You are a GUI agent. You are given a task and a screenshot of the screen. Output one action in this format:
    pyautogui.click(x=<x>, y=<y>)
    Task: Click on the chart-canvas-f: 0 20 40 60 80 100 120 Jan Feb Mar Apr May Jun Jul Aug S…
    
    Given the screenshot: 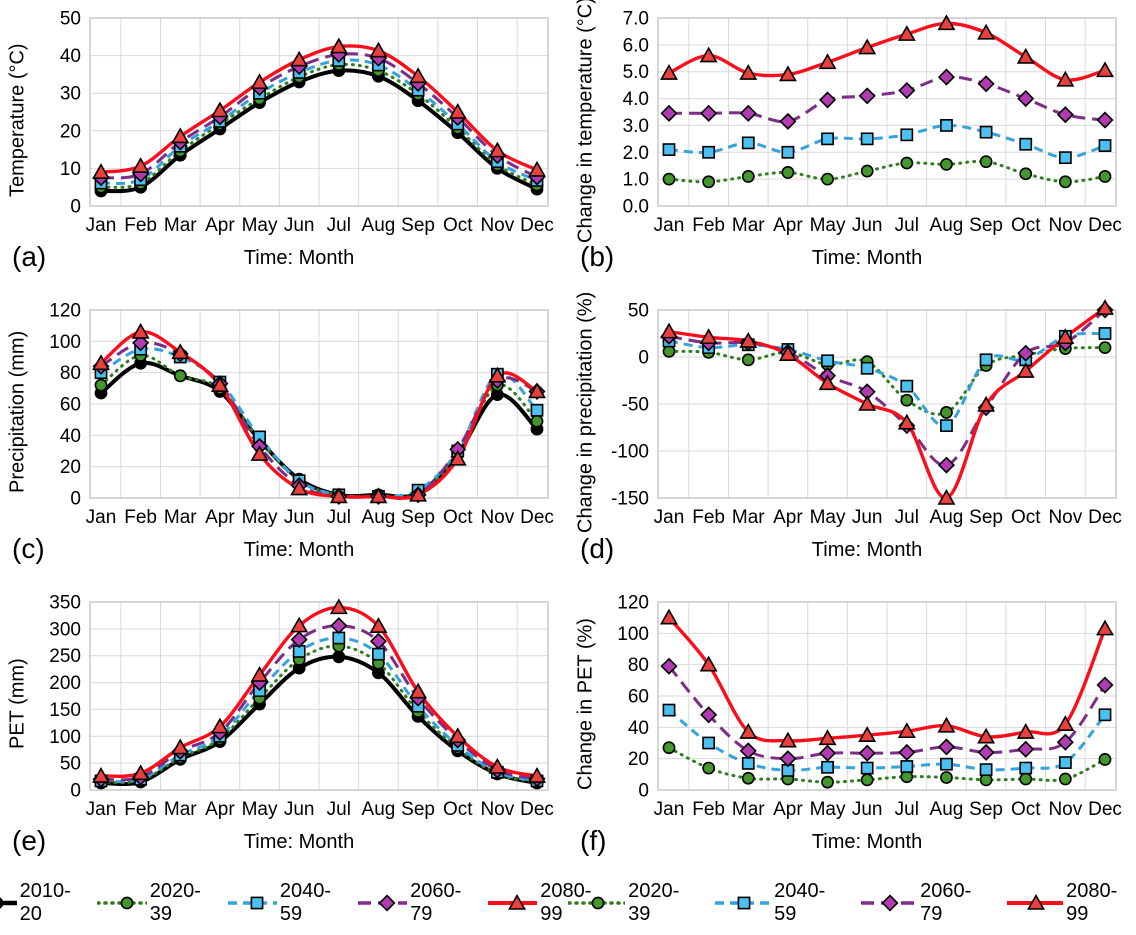 What is the action you would take?
    pyautogui.click(x=869, y=707)
    